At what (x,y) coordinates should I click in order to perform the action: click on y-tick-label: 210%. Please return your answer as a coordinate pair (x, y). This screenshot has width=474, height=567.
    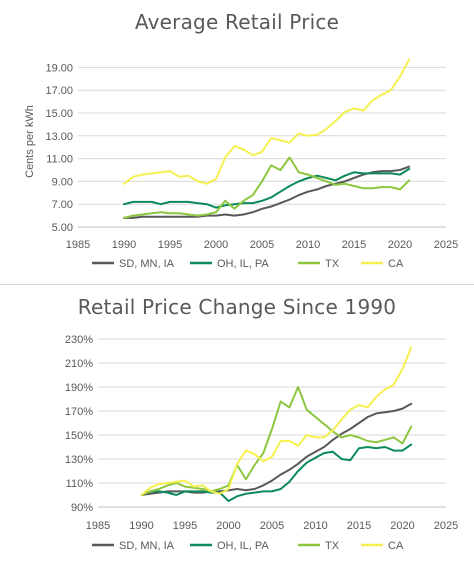
    Looking at the image, I should click on (79, 364).